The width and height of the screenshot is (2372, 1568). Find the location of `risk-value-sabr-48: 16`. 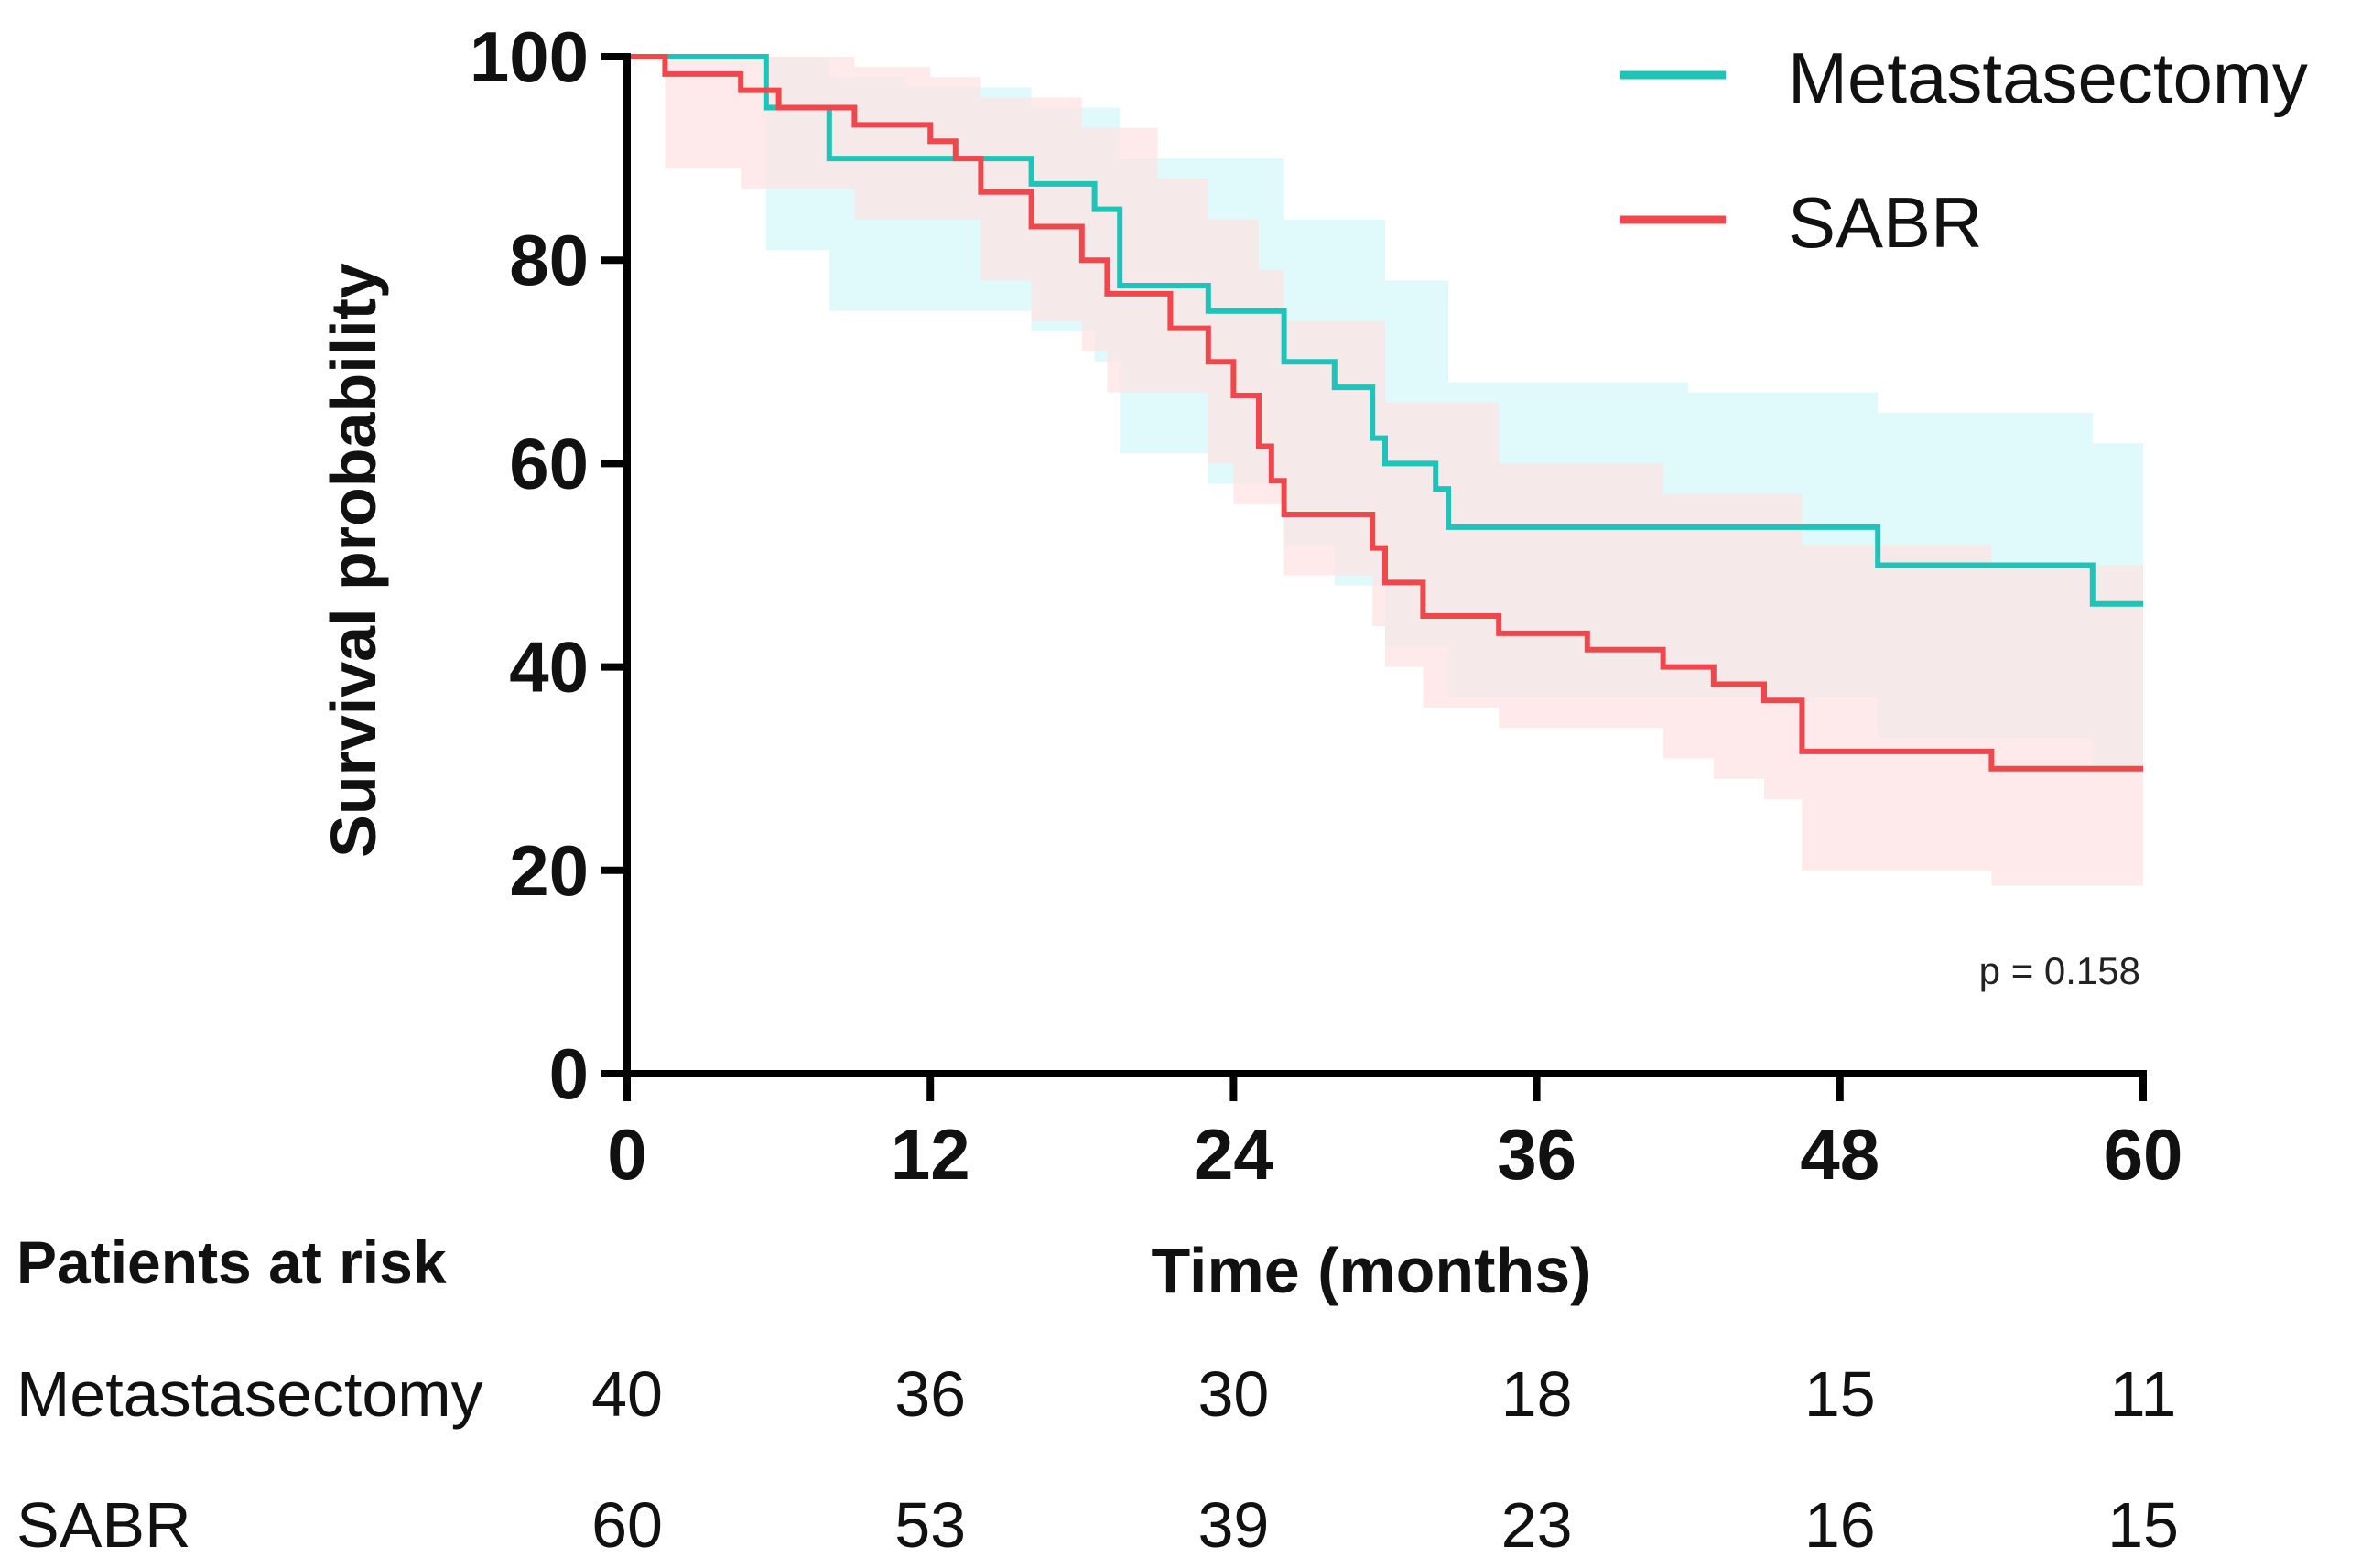

risk-value-sabr-48: 16 is located at coordinates (1840, 1525).